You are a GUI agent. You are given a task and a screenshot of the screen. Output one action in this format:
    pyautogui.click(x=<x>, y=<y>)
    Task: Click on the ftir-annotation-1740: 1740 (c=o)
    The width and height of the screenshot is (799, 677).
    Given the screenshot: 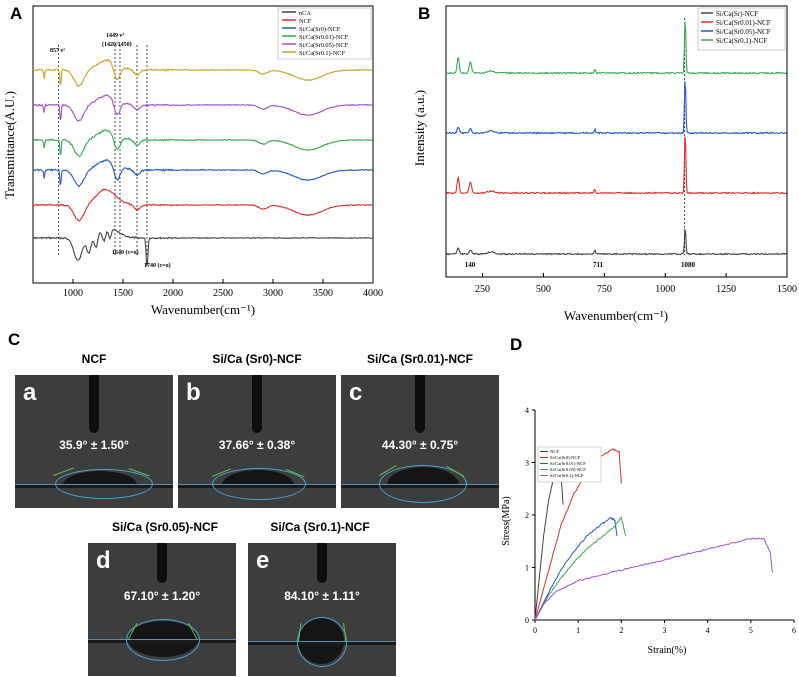 What is the action you would take?
    pyautogui.click(x=157, y=265)
    